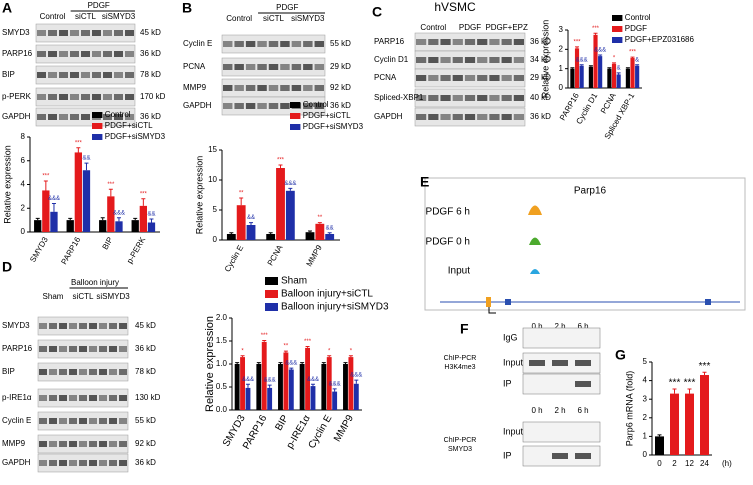  I want to click on chip-name: SMYD3, so click(460, 449).